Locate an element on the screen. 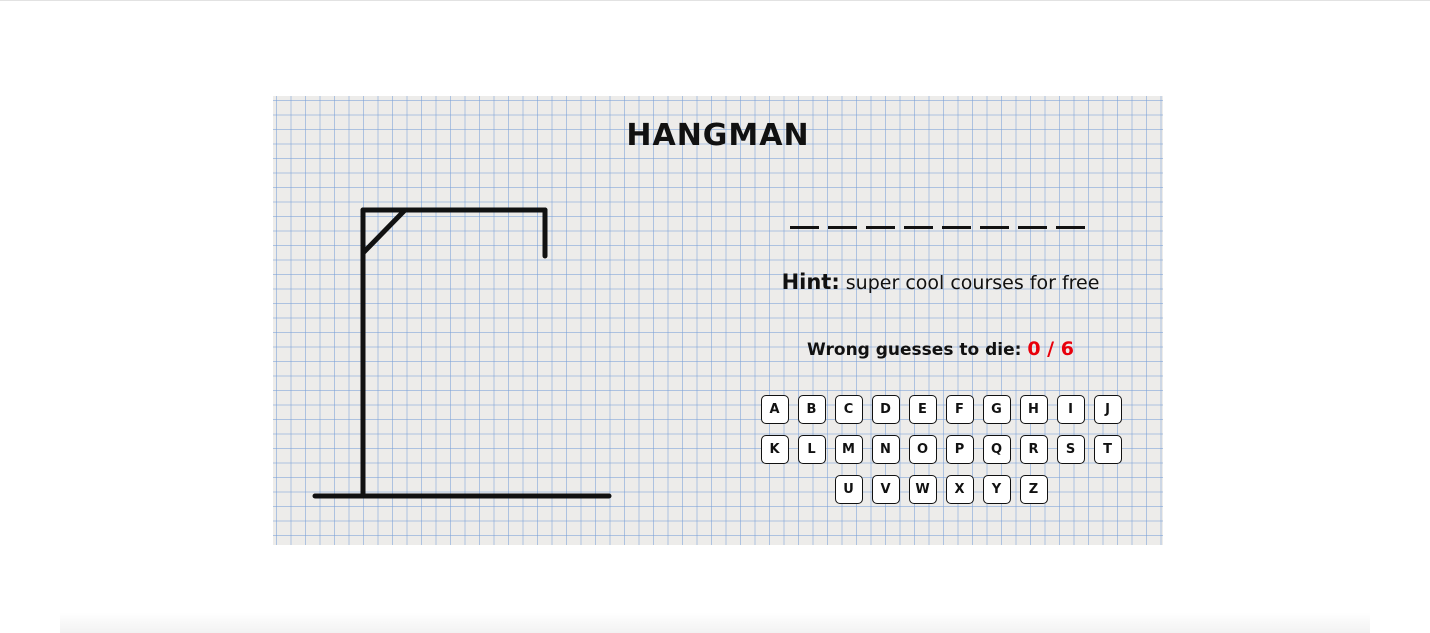 Image resolution: width=1430 pixels, height=633 pixels. key-t-button: T is located at coordinates (1107, 449).